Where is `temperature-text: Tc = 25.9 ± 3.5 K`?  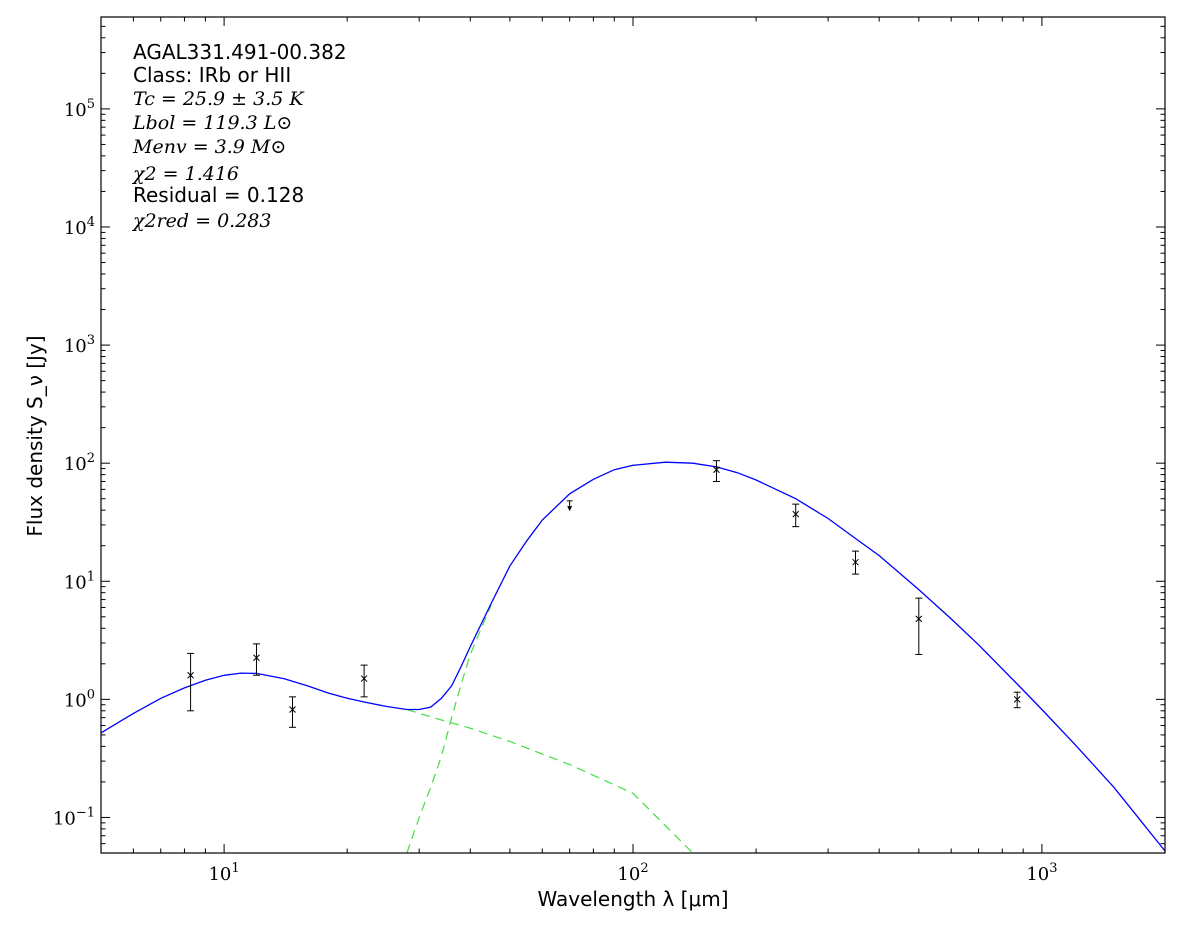 temperature-text: Tc = 25.9 ± 3.5 K is located at coordinates (219, 99).